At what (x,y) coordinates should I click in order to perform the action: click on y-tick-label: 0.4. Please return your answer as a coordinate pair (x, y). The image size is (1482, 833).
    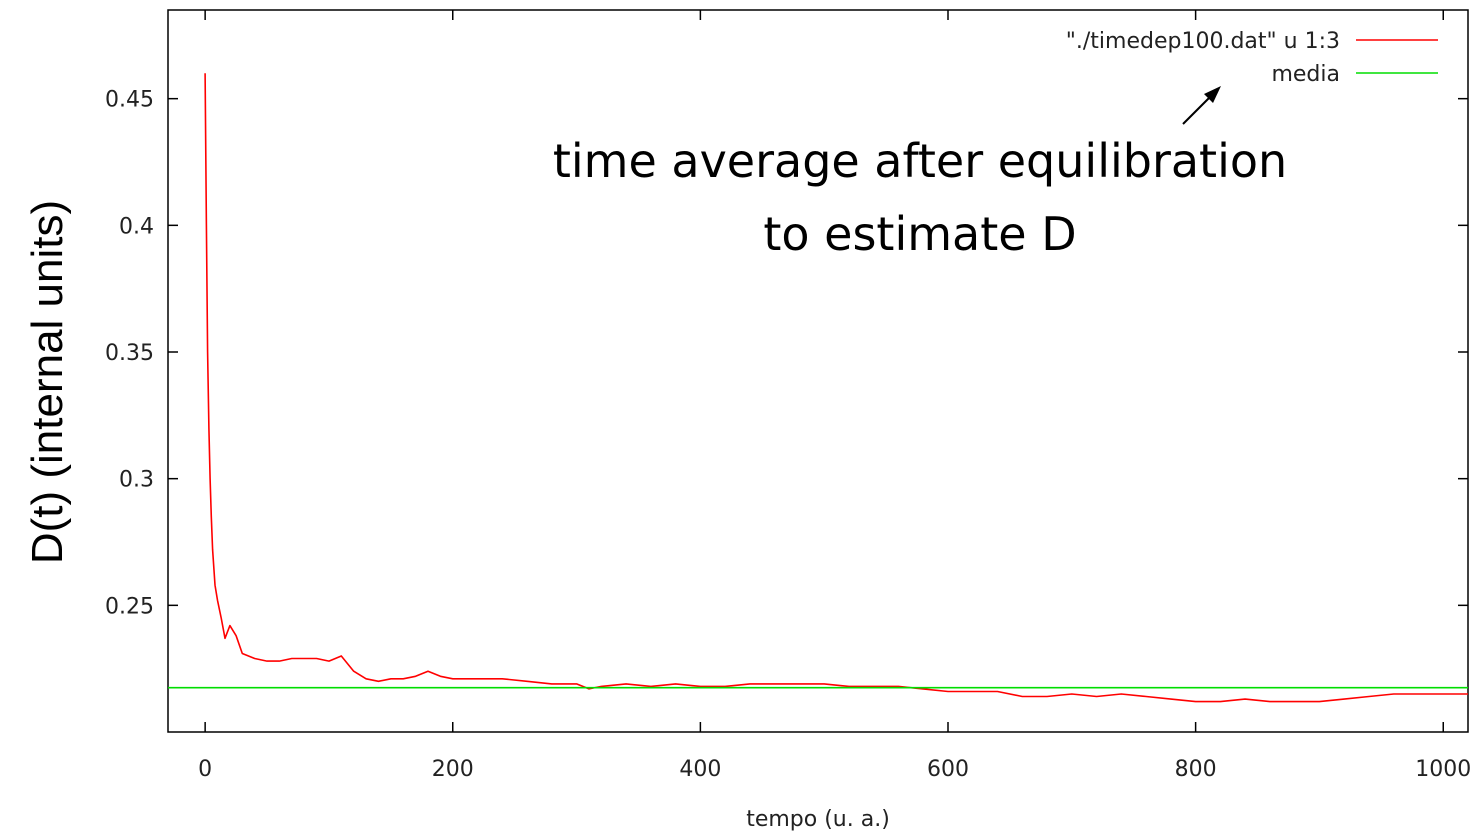
    Looking at the image, I should click on (136, 226).